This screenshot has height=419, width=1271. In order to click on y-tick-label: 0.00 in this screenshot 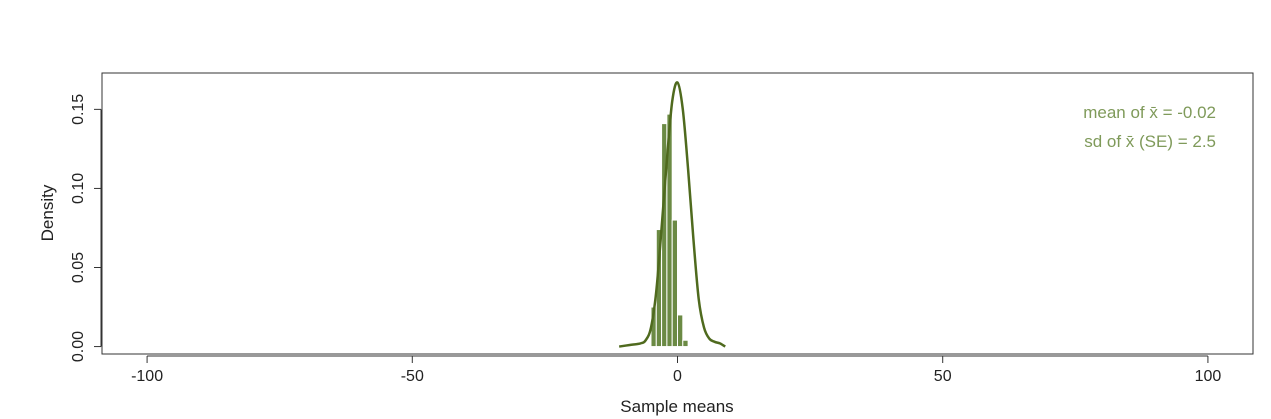, I will do `click(78, 346)`.